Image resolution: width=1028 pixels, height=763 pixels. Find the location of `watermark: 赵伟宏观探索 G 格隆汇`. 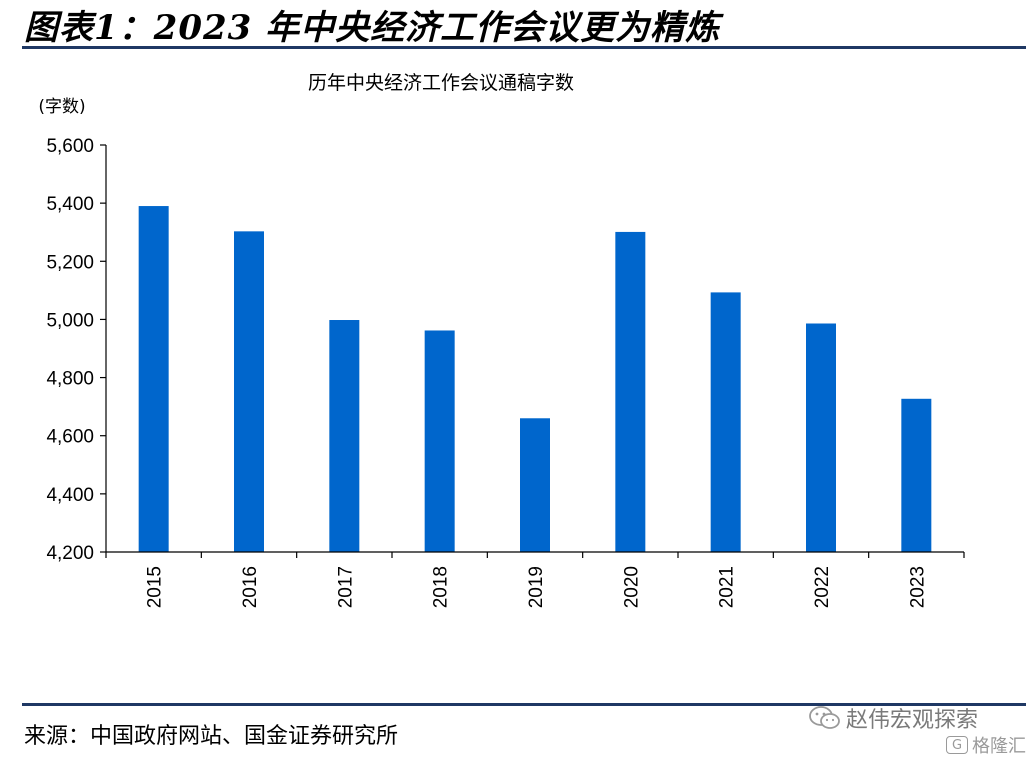

watermark: 赵伟宏观探索 G 格隆汇 is located at coordinates (917, 730).